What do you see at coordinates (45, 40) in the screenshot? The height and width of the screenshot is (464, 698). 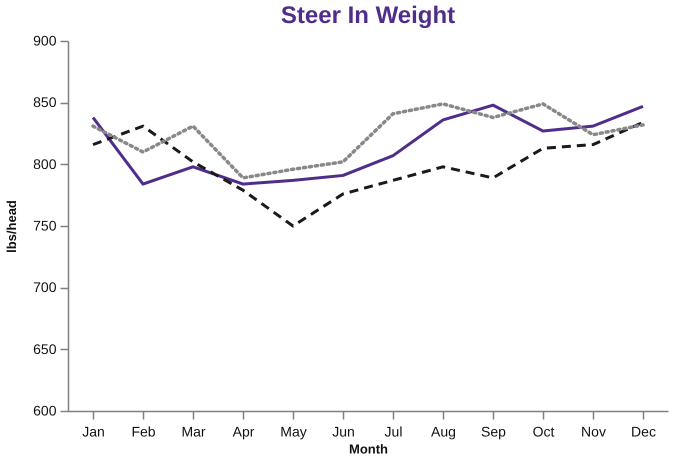 I see `y-tick-label: 900` at bounding box center [45, 40].